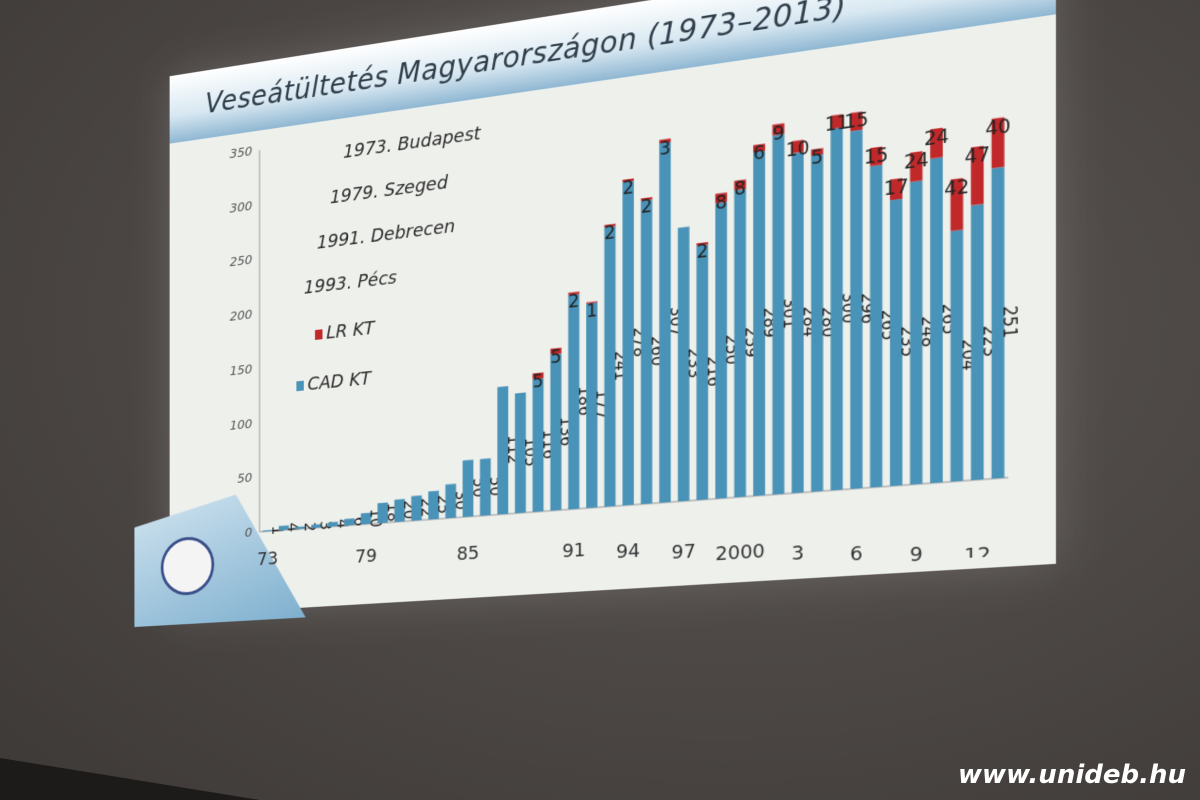 The width and height of the screenshot is (1200, 800). Describe the element at coordinates (366, 518) in the screenshot. I see `bar-cad-1979` at that location.